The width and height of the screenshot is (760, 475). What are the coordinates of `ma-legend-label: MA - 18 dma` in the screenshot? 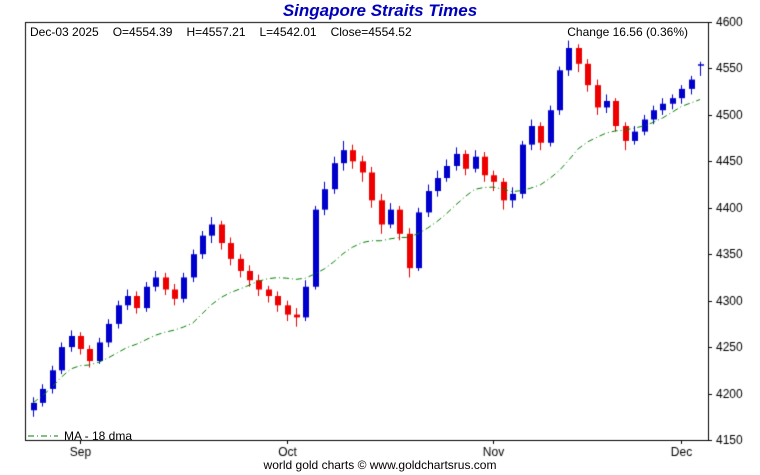 It's located at (98, 436).